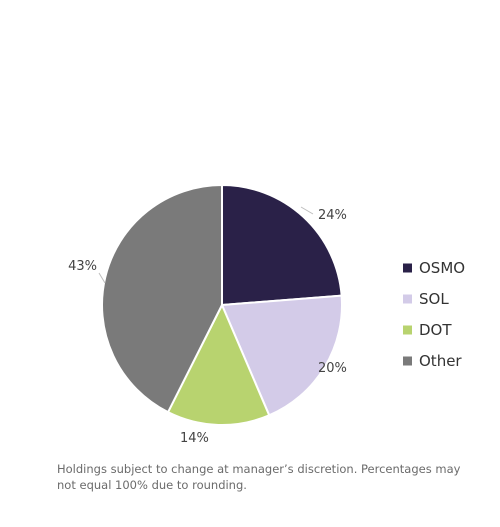 This screenshot has width=500, height=527. I want to click on pie-leader-lines, so click(206, 245).